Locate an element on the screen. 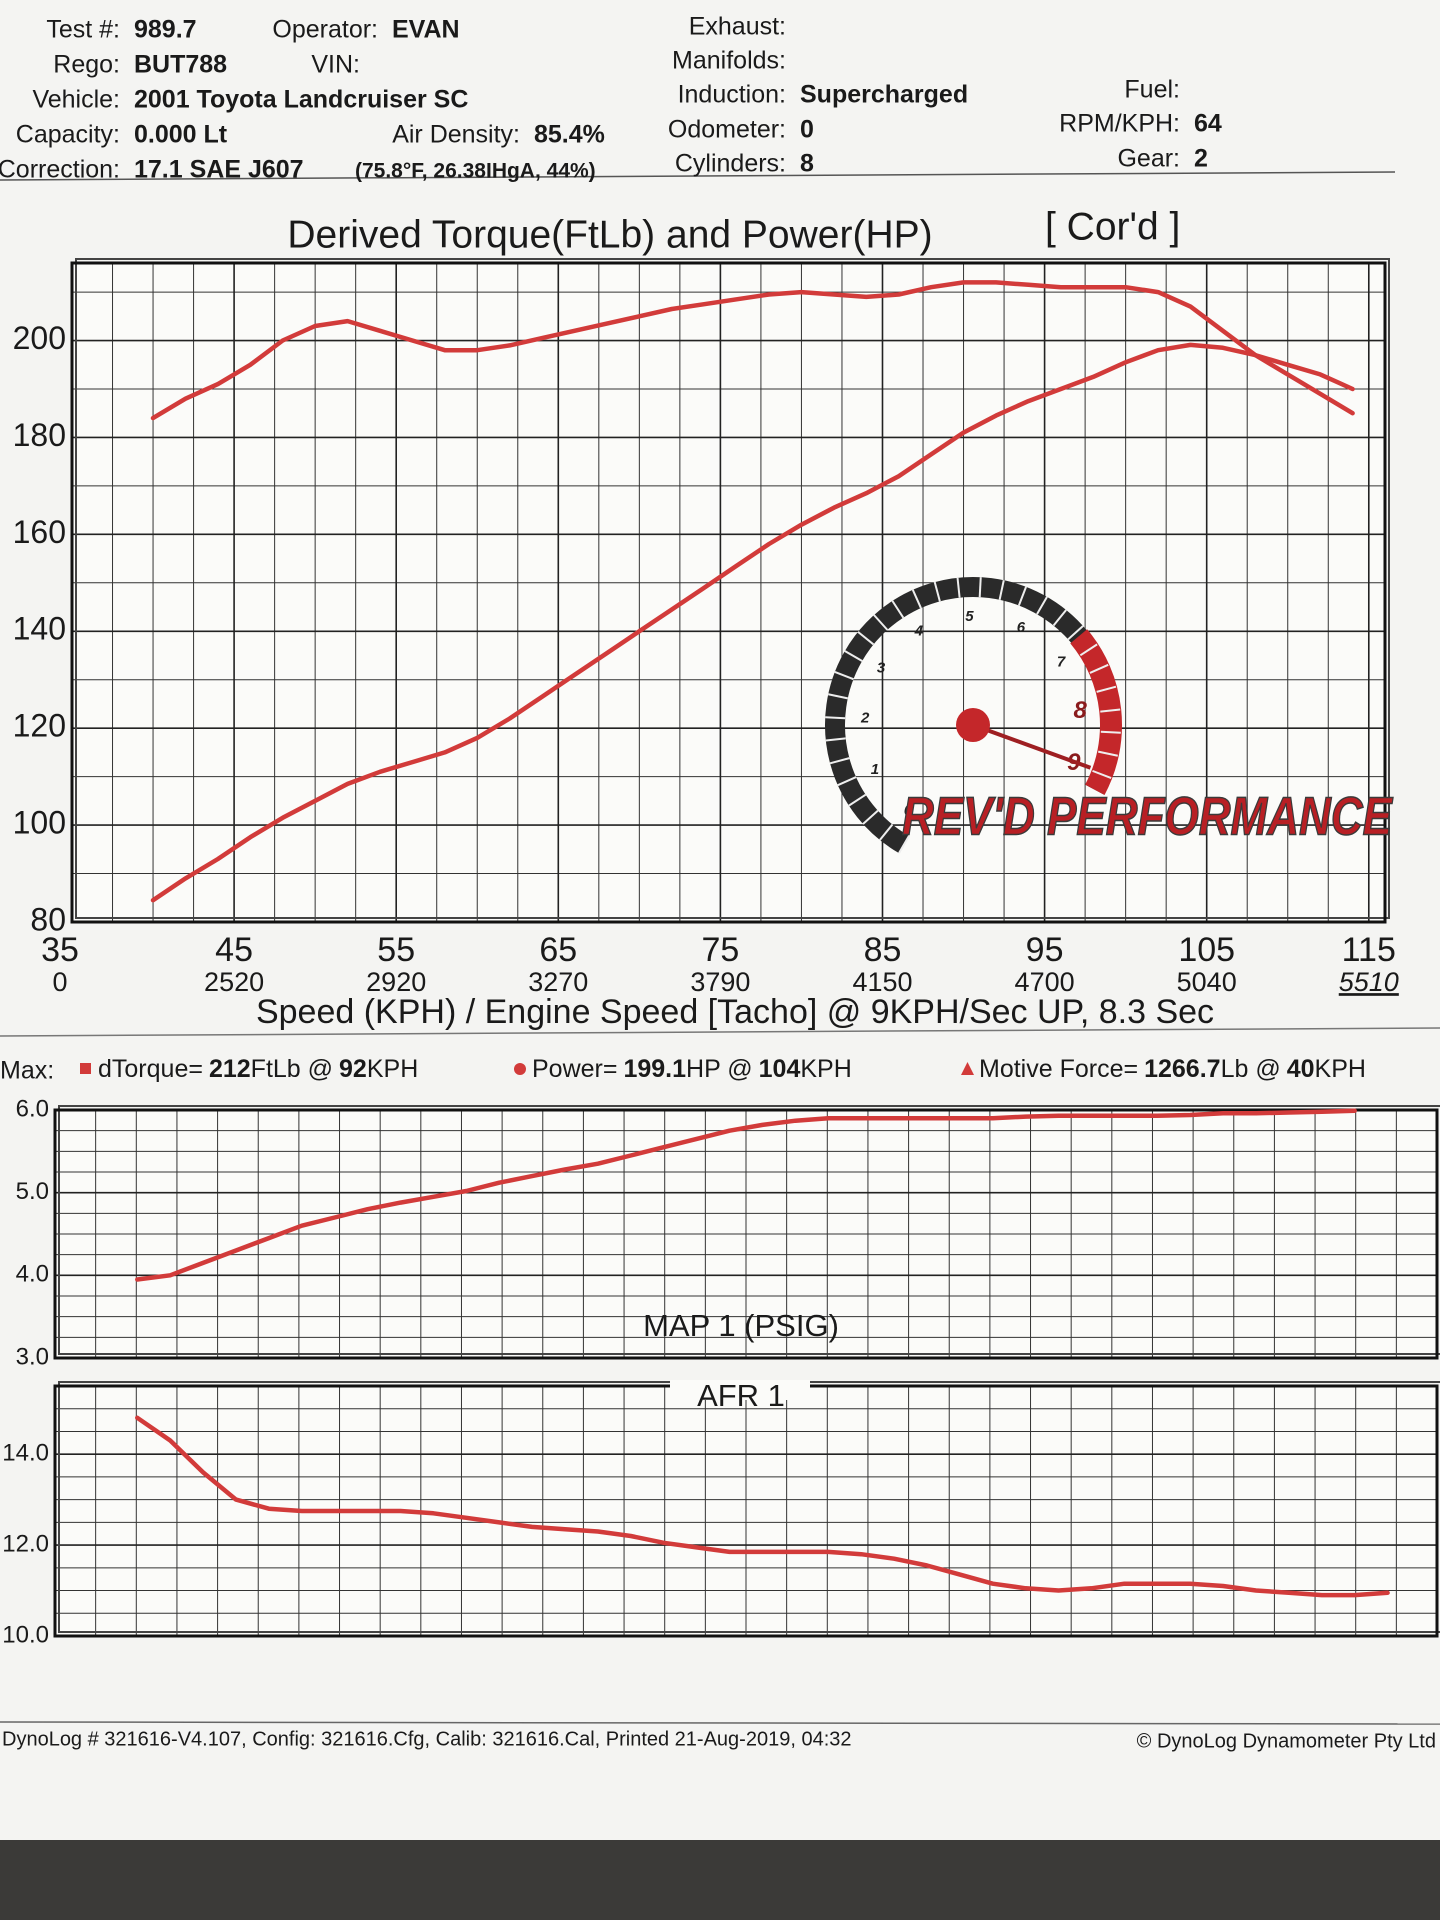 The width and height of the screenshot is (1440, 1920). footer-rule is located at coordinates (720, 1723).